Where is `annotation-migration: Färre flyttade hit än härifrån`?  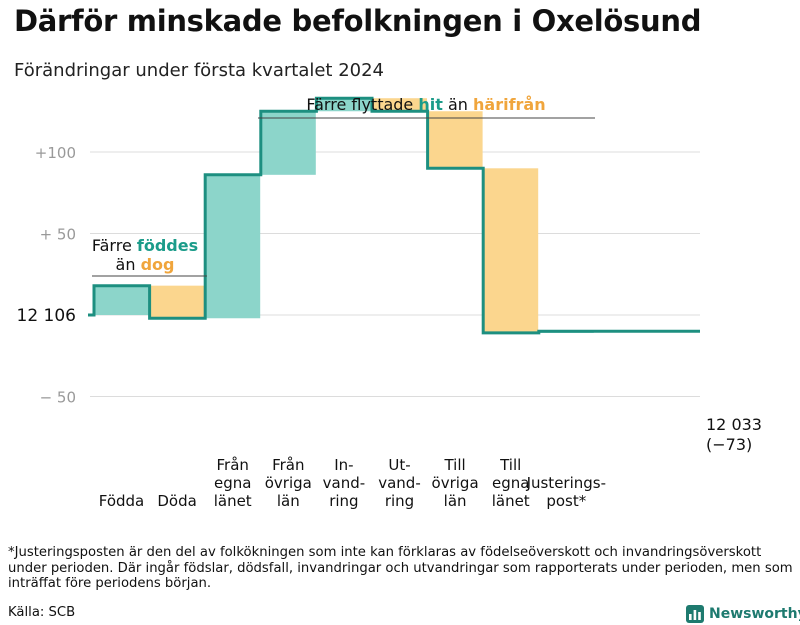
annotation-migration: Färre flyttade hit än härifrån is located at coordinates (425, 104).